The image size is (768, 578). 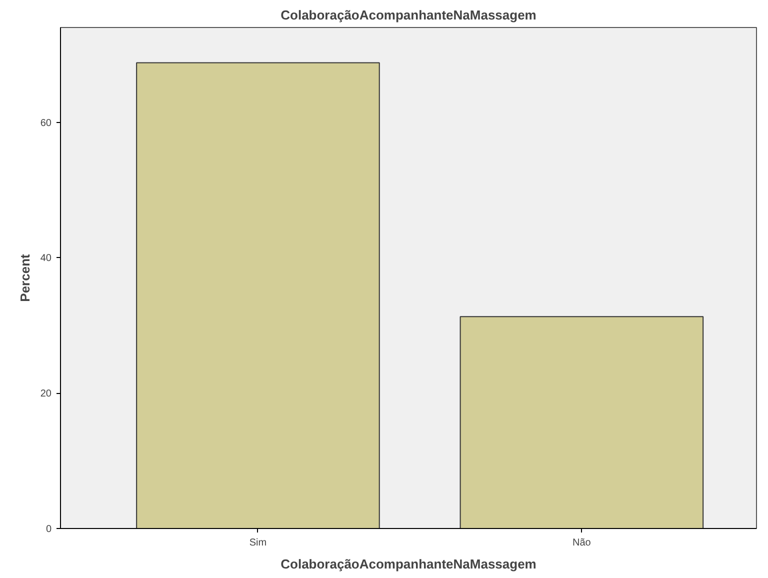 I want to click on y-tick-label: 60, so click(x=46, y=123).